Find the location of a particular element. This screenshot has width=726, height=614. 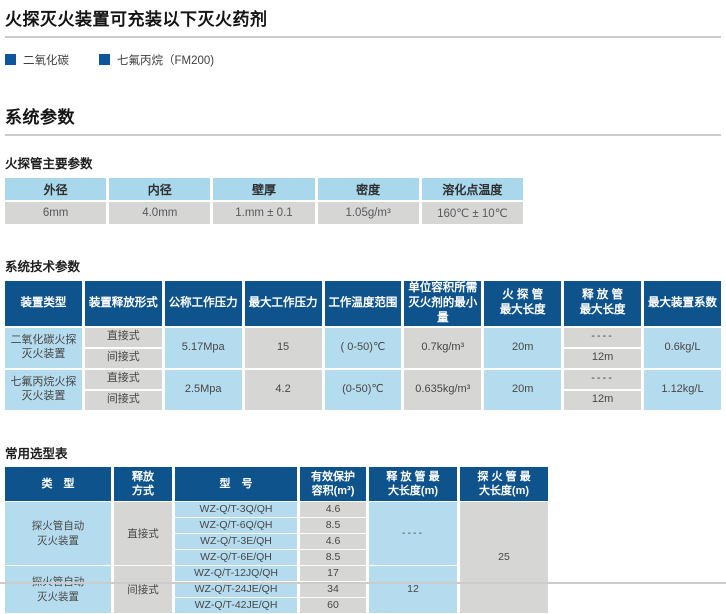

agent-legend: 二氧化碳 七氟丙烷（FM200) is located at coordinates (363, 60).